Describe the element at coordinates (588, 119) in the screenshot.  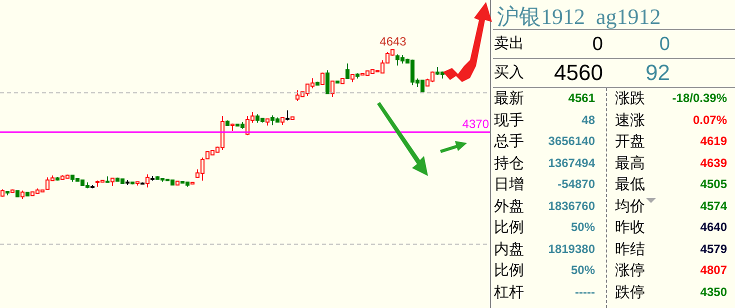
I see `text: 48` at that location.